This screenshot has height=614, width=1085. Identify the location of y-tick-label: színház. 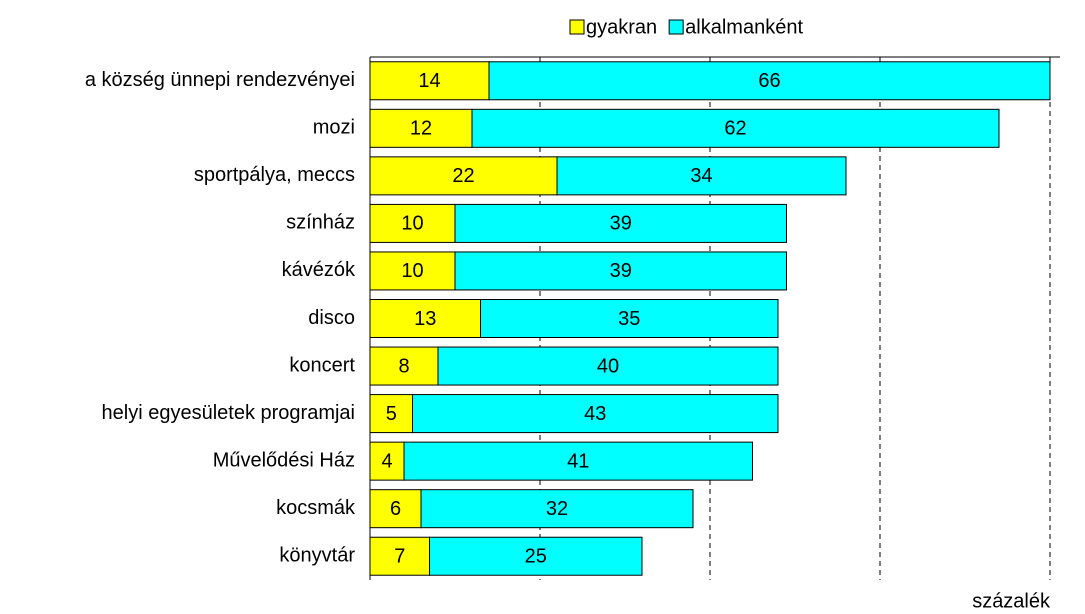
(320, 223).